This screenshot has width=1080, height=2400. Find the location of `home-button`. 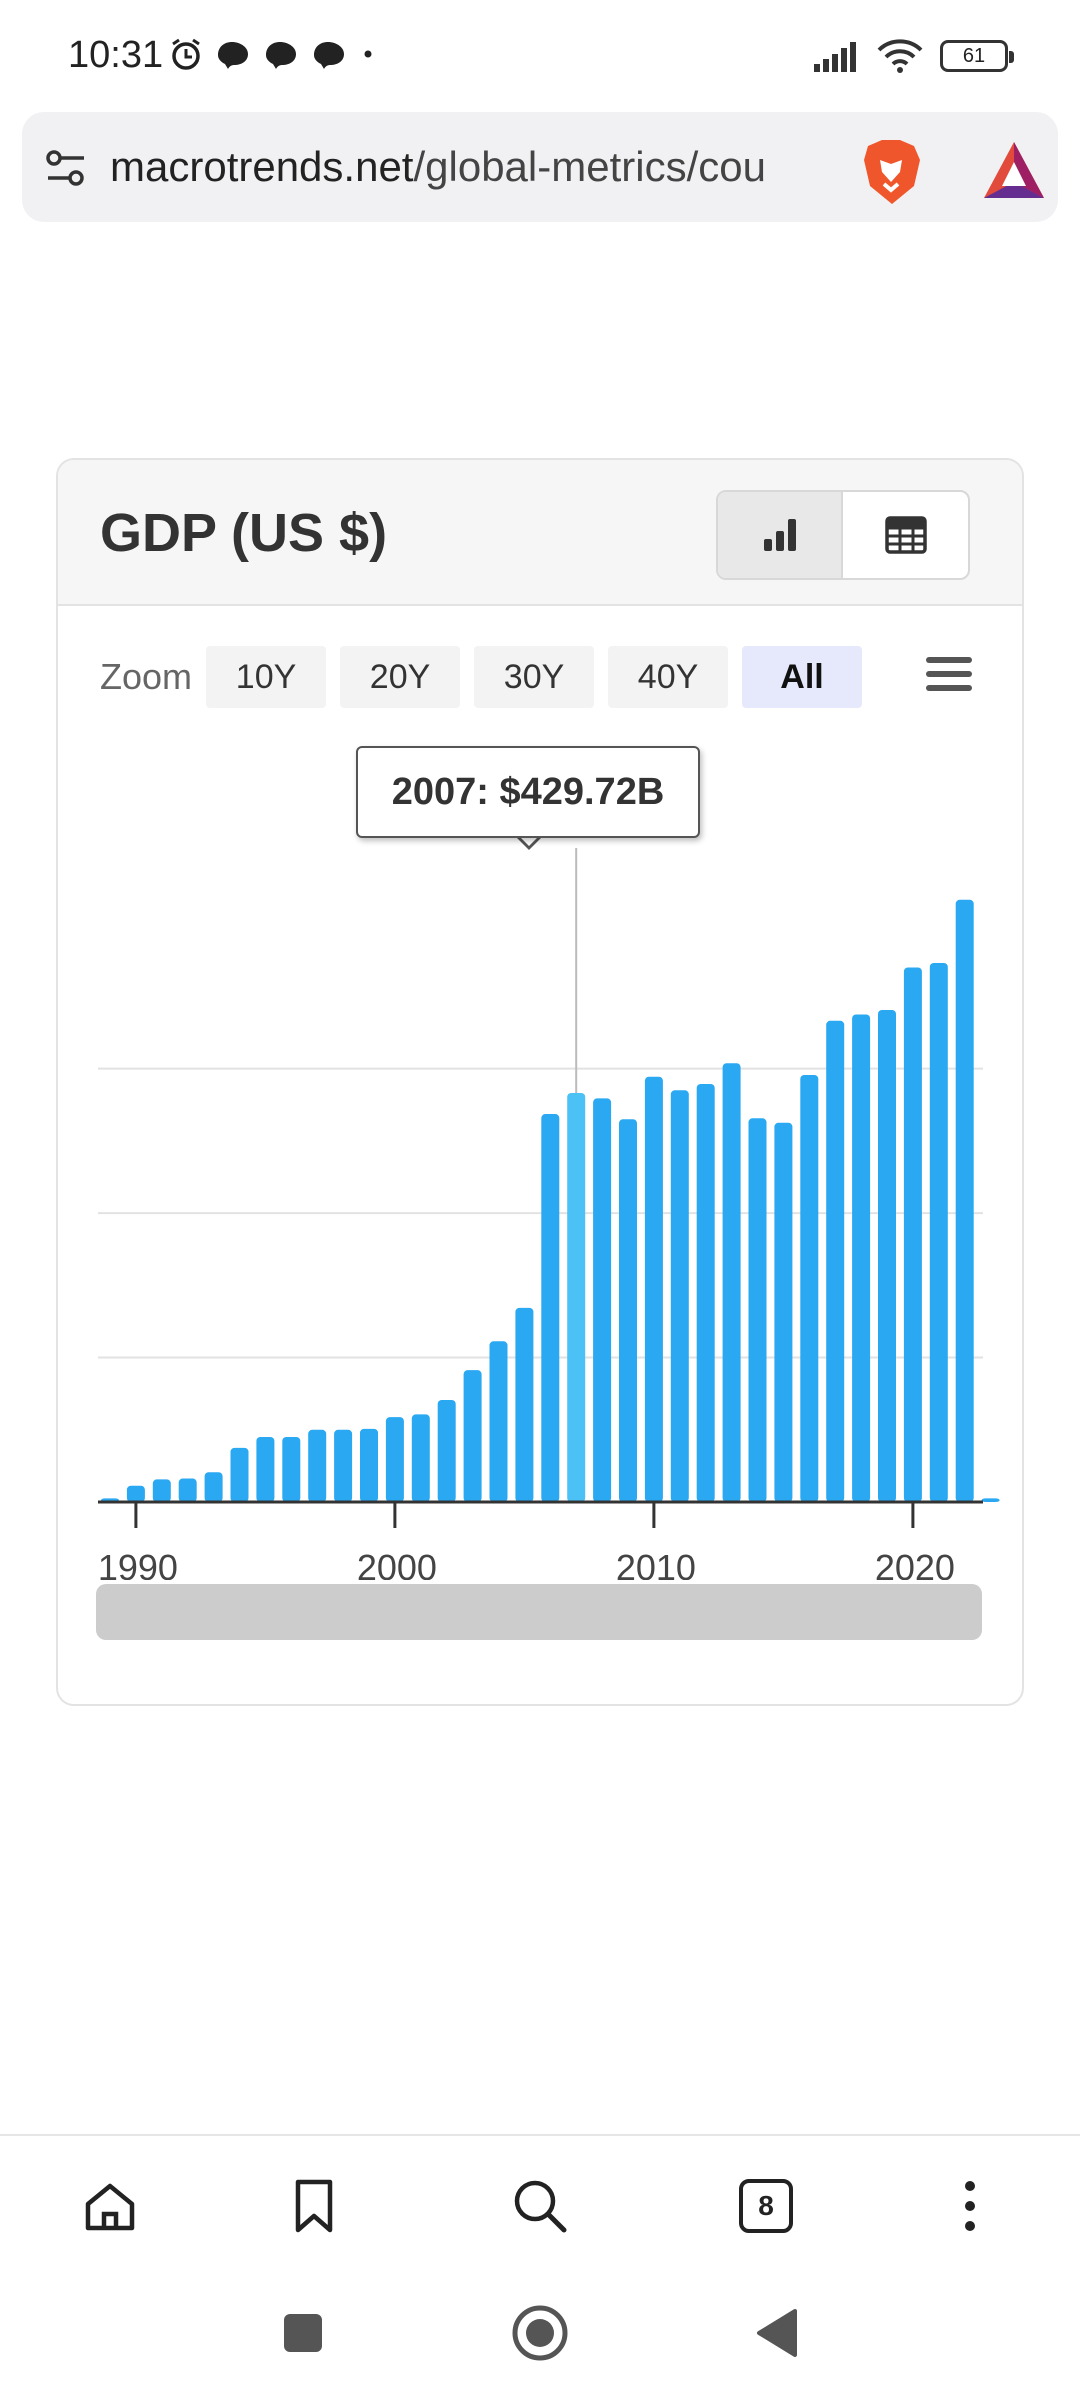

home-button is located at coordinates (110, 2206).